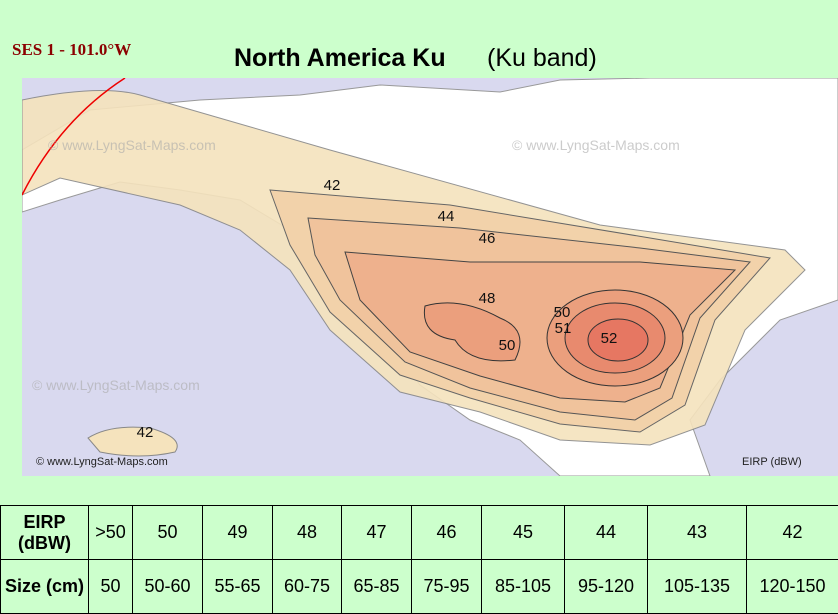 The image size is (838, 614). I want to click on table-cell: 95-120, so click(606, 586).